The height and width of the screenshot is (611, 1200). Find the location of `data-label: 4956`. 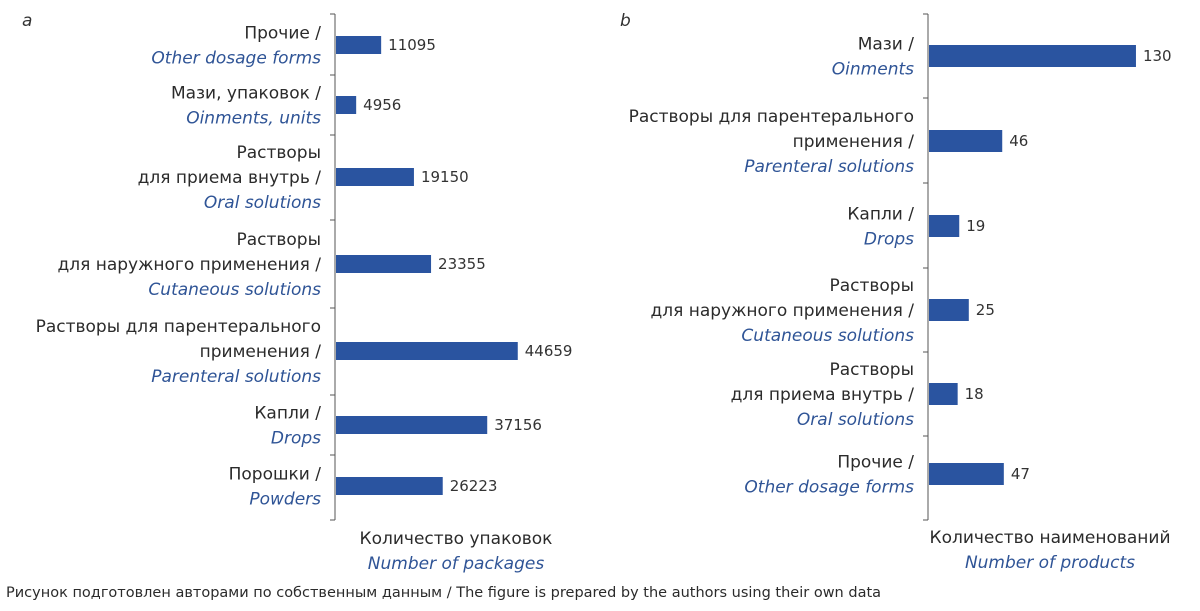

data-label: 4956 is located at coordinates (382, 105).